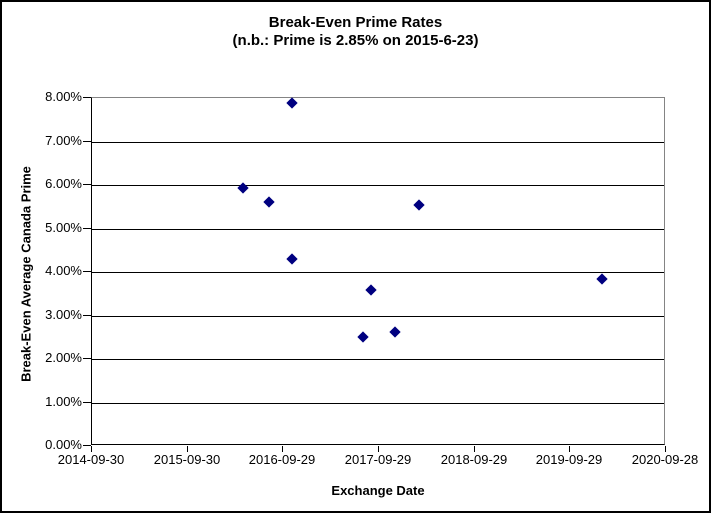  I want to click on x-tick-label: 2014-09-30, so click(91, 459).